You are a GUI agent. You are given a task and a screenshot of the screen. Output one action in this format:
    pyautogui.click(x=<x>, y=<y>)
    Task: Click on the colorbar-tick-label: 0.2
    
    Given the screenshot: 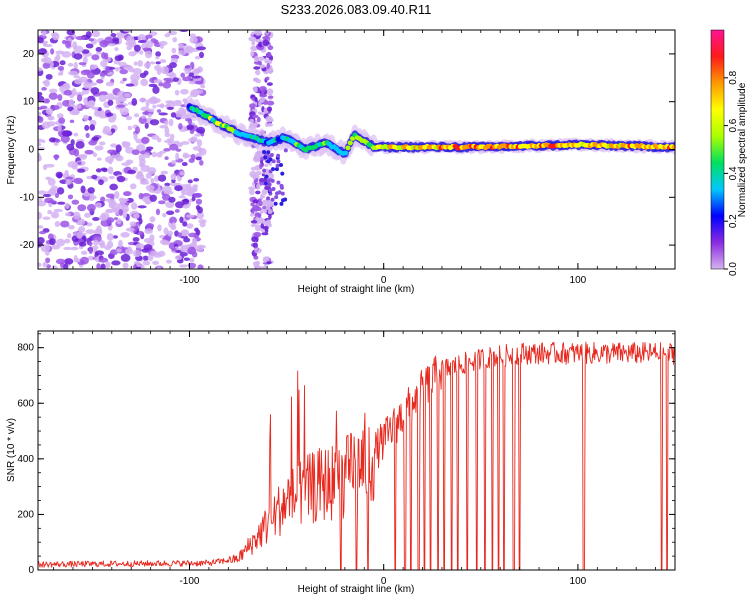 What is the action you would take?
    pyautogui.click(x=733, y=221)
    